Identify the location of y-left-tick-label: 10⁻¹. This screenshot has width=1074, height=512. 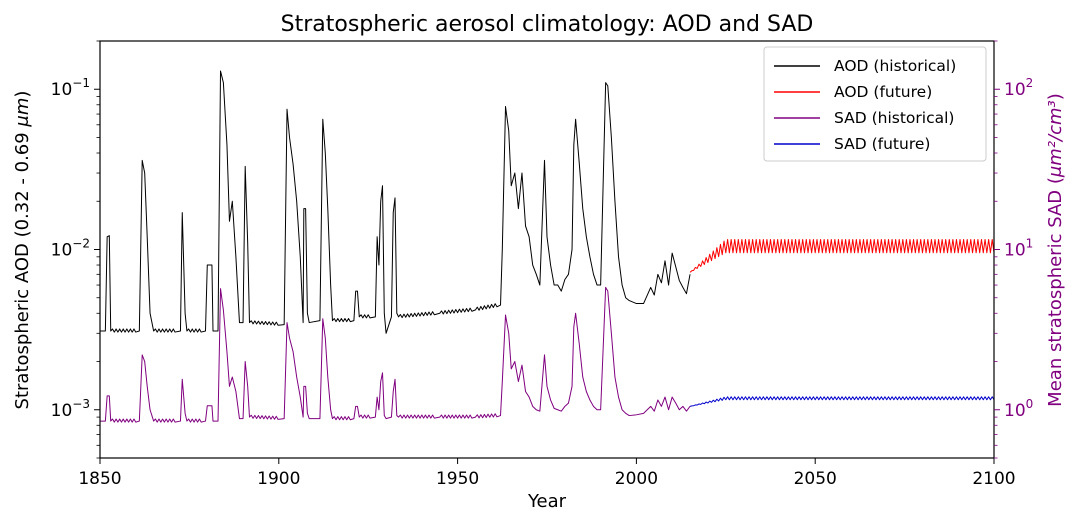
(70, 88).